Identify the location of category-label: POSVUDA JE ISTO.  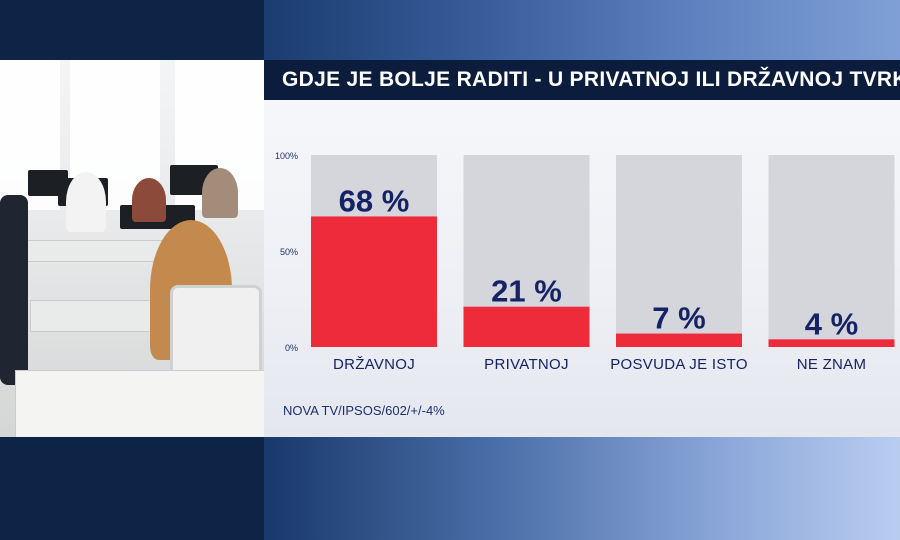
(679, 364).